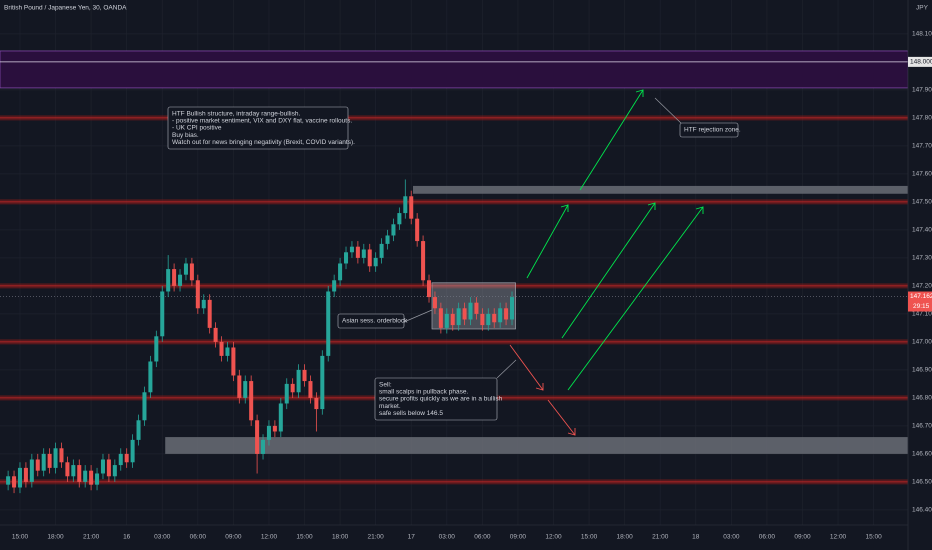 Image resolution: width=932 pixels, height=550 pixels. Describe the element at coordinates (411, 413) in the screenshot. I see `note-text: safe sells below 146.5` at that location.